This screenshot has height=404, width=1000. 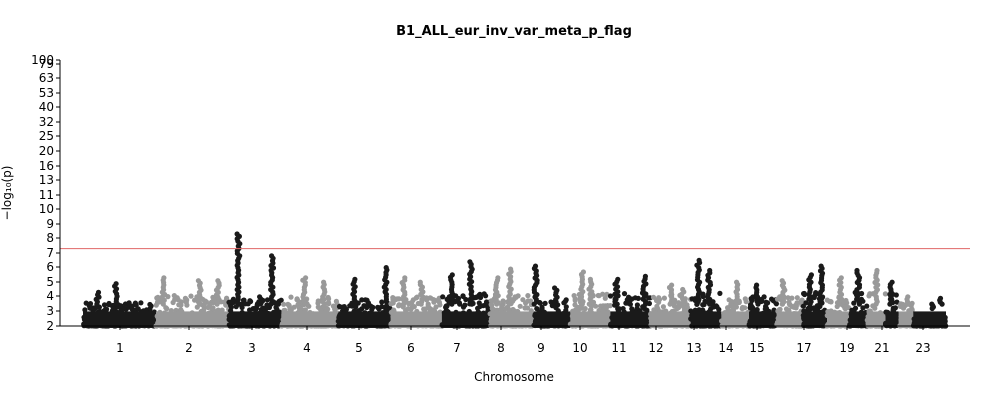 I want to click on chromosome-7-points, so click(x=466, y=294).